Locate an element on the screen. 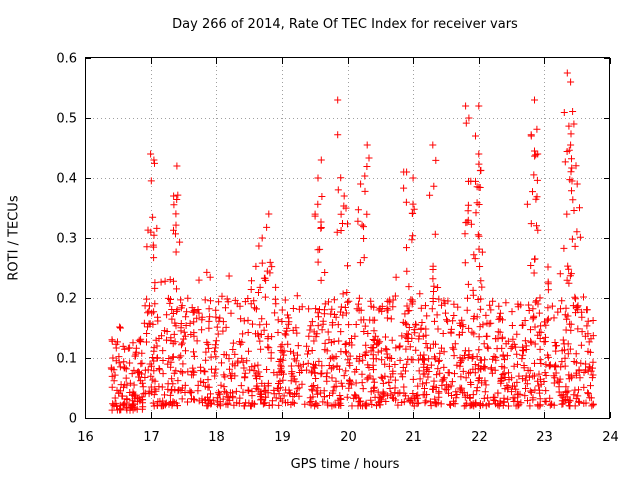 The image size is (640, 480). x-tick-label: 19 is located at coordinates (282, 437).